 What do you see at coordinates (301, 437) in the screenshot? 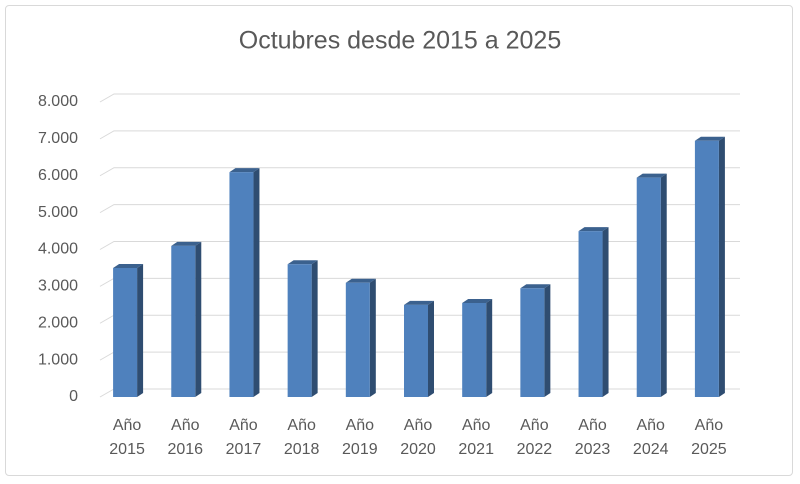
I see `x-tick-label: Año 2018` at bounding box center [301, 437].